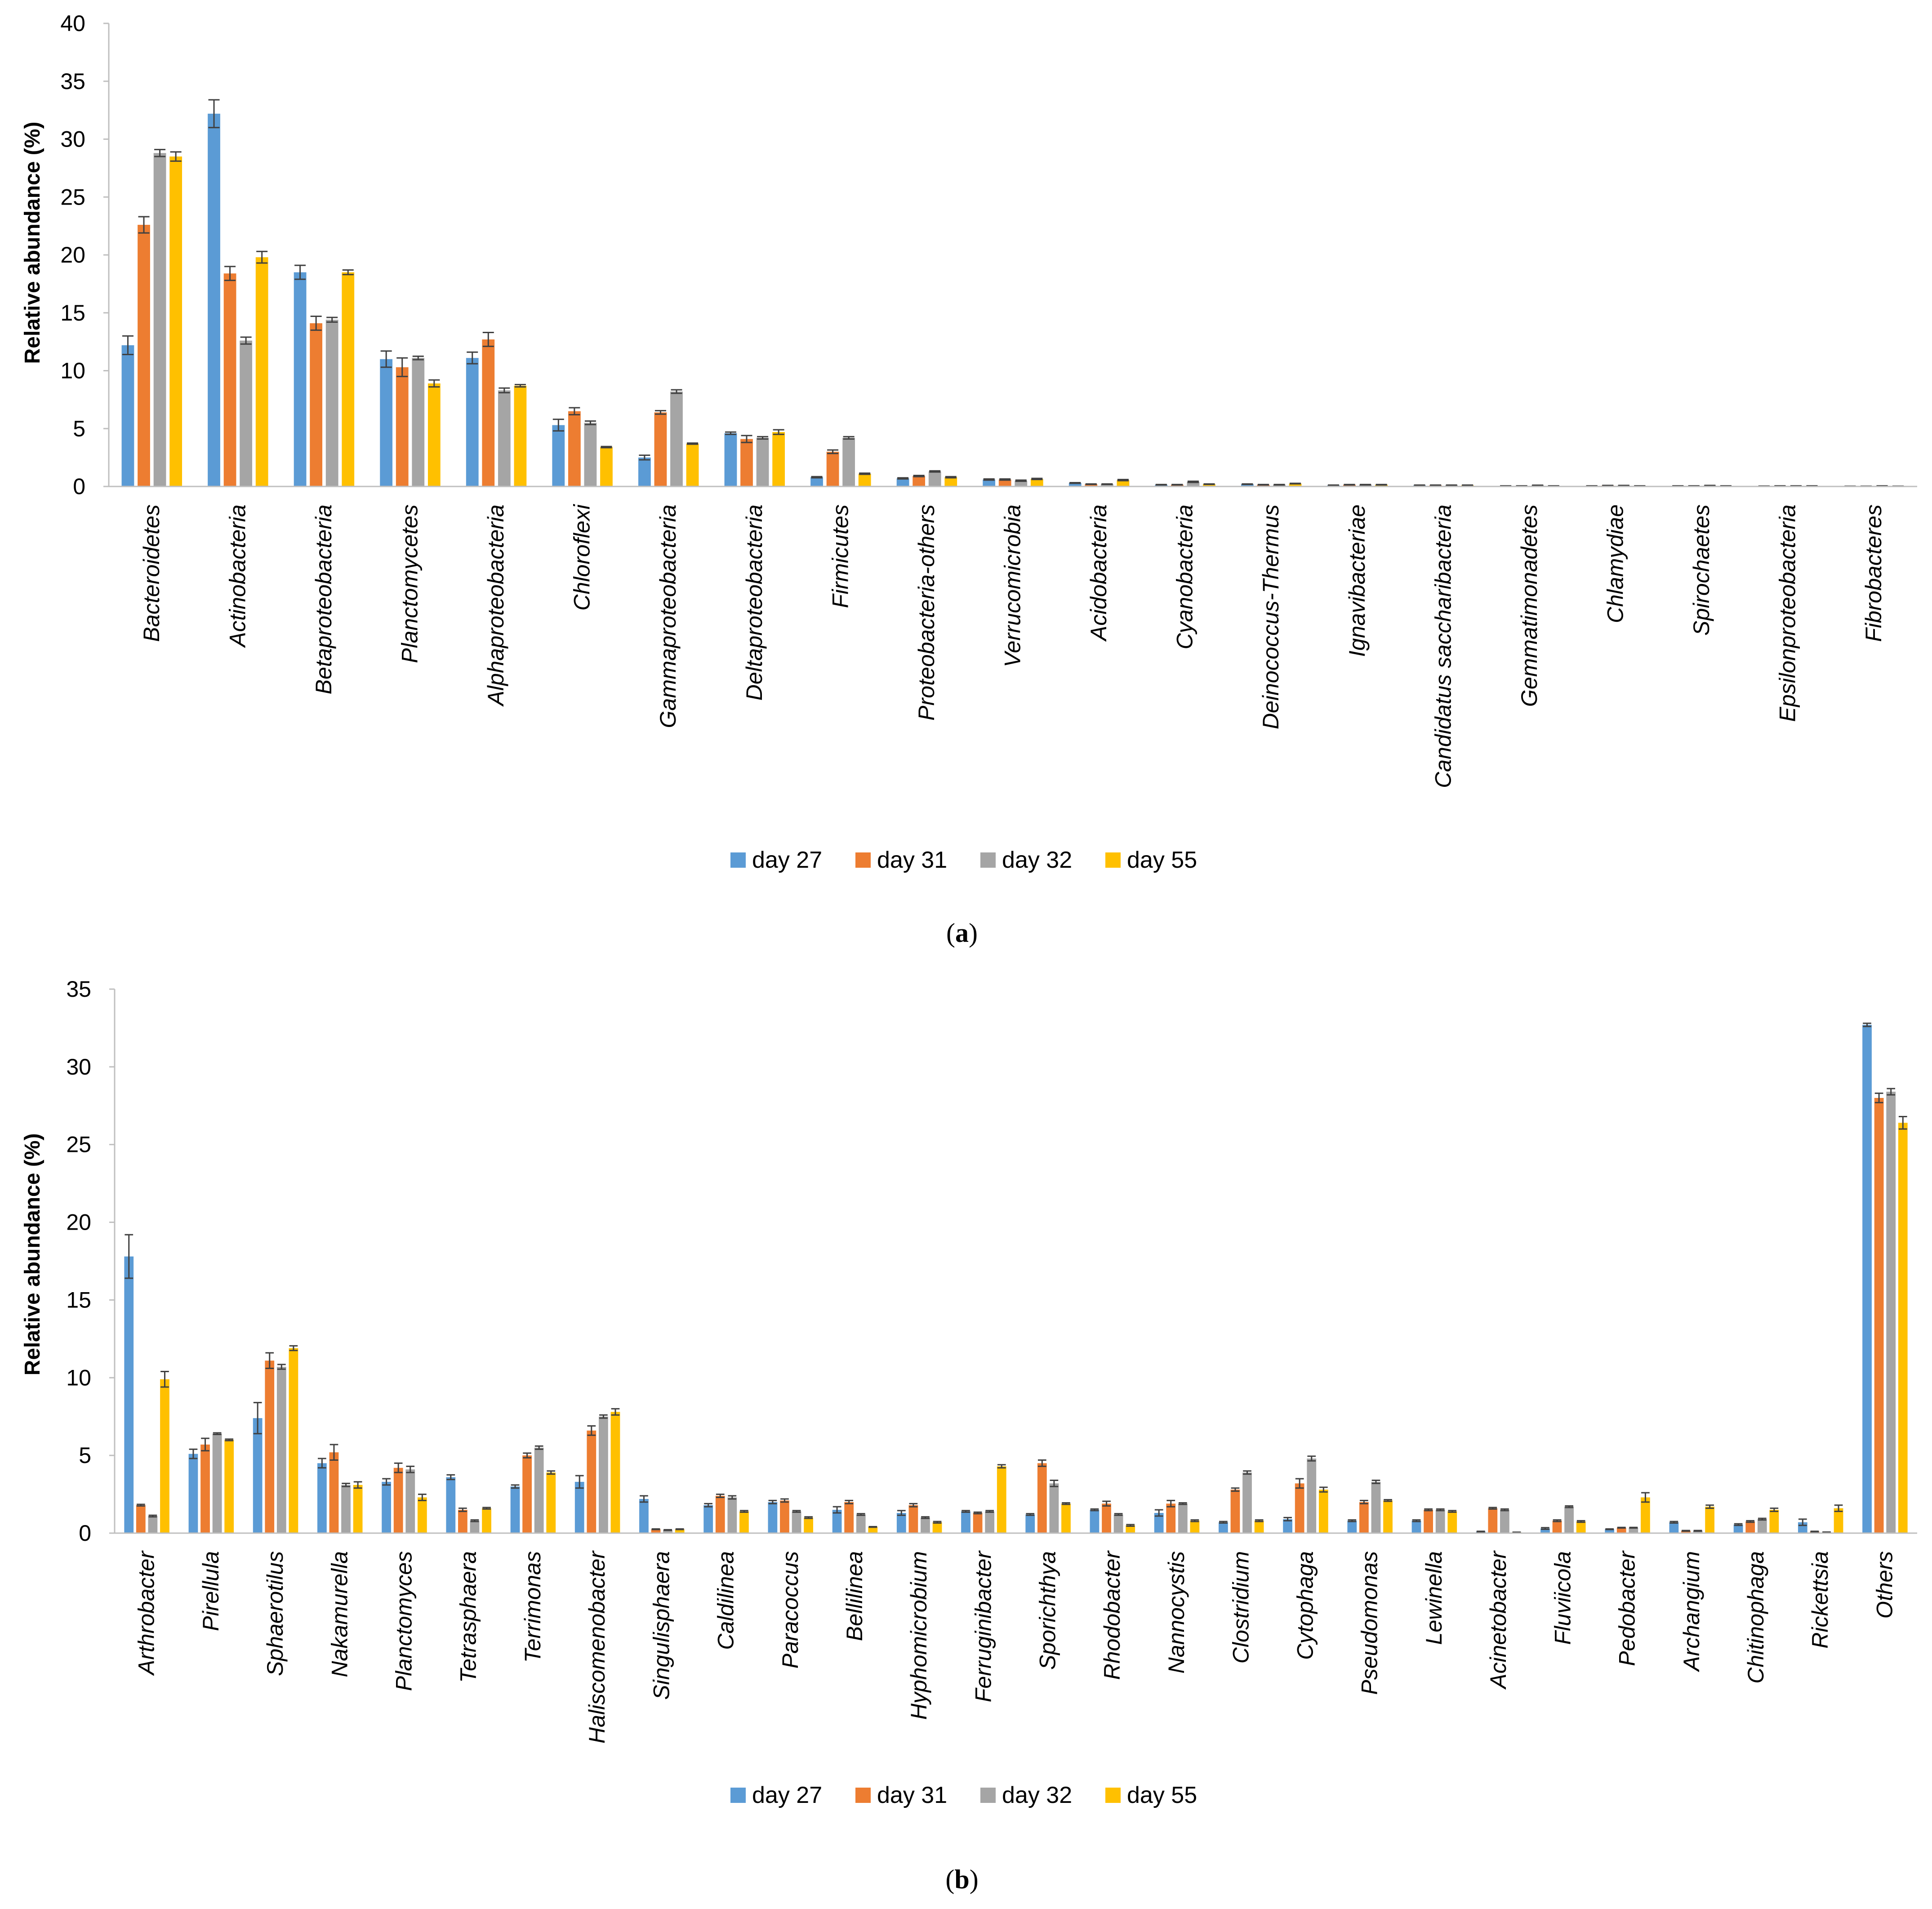 This screenshot has width=1932, height=1909. What do you see at coordinates (1176, 1612) in the screenshot?
I see `x-tick-label: Nannocystis` at bounding box center [1176, 1612].